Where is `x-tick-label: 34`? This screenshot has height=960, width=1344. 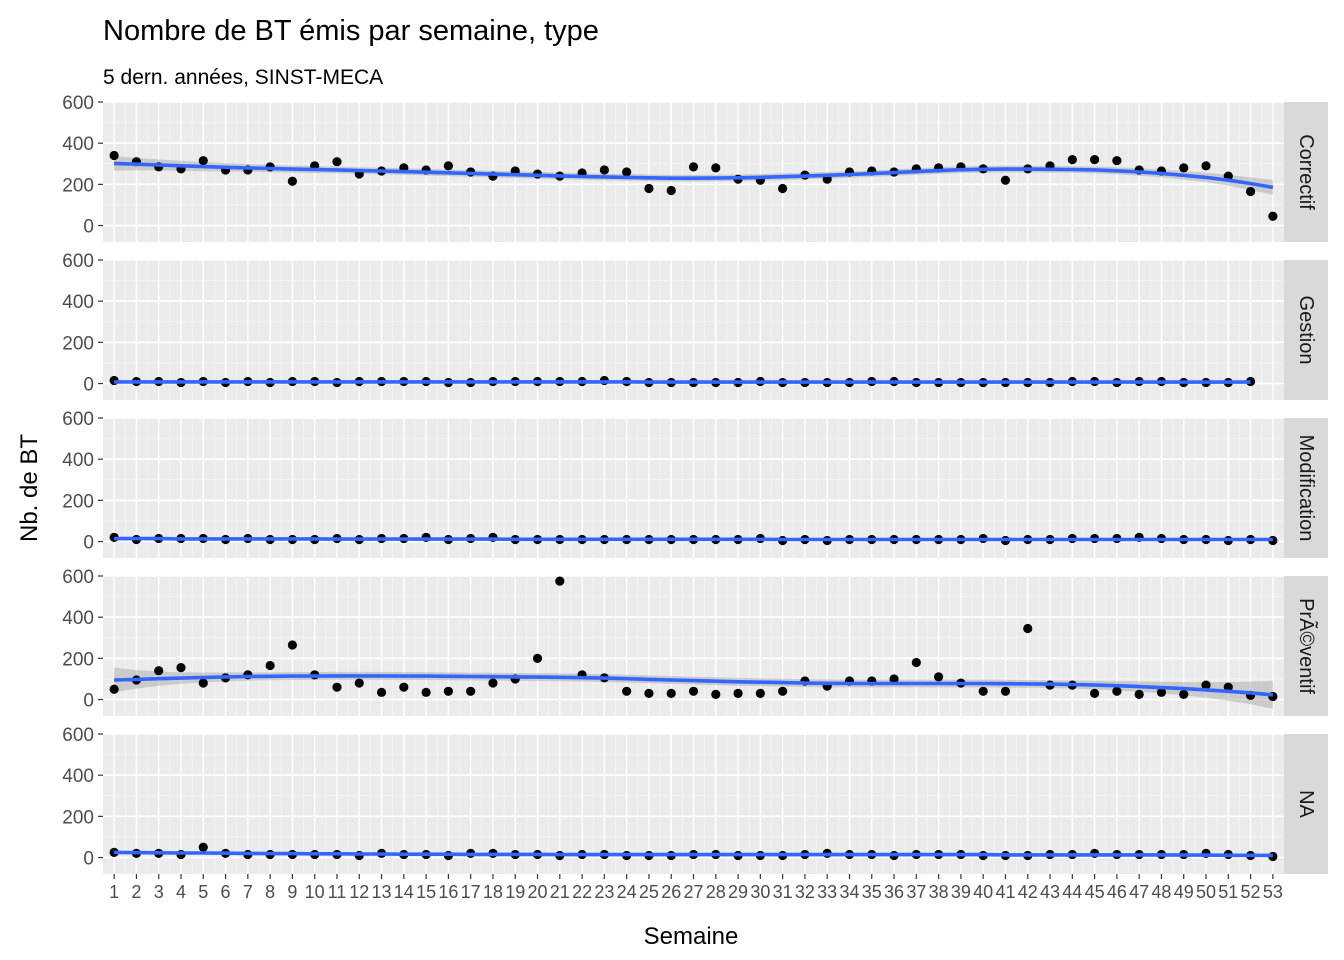
x-tick-label: 34 is located at coordinates (849, 892).